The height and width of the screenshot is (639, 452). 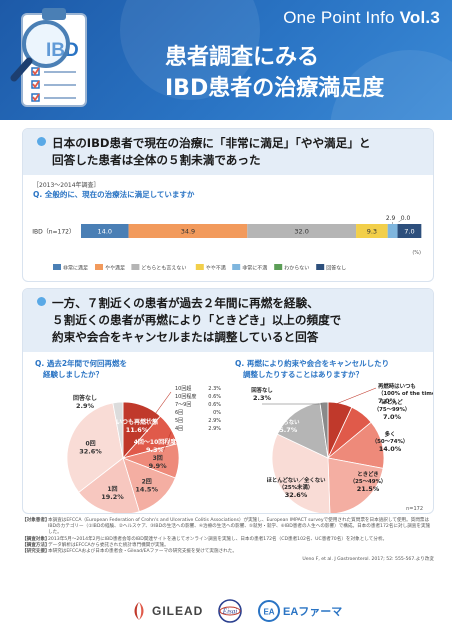 What do you see at coordinates (336, 267) in the screenshot?
I see `legend-label: 回答なし` at bounding box center [336, 267].